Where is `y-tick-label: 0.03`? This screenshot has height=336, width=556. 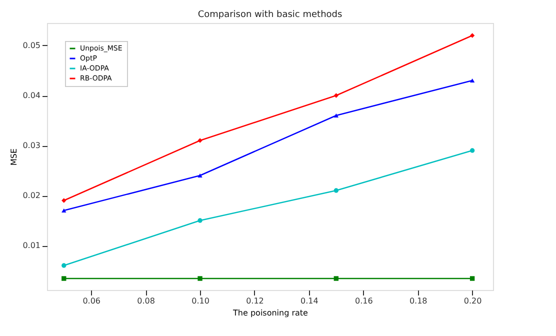
y-tick-label: 0.03 is located at coordinates (31, 145).